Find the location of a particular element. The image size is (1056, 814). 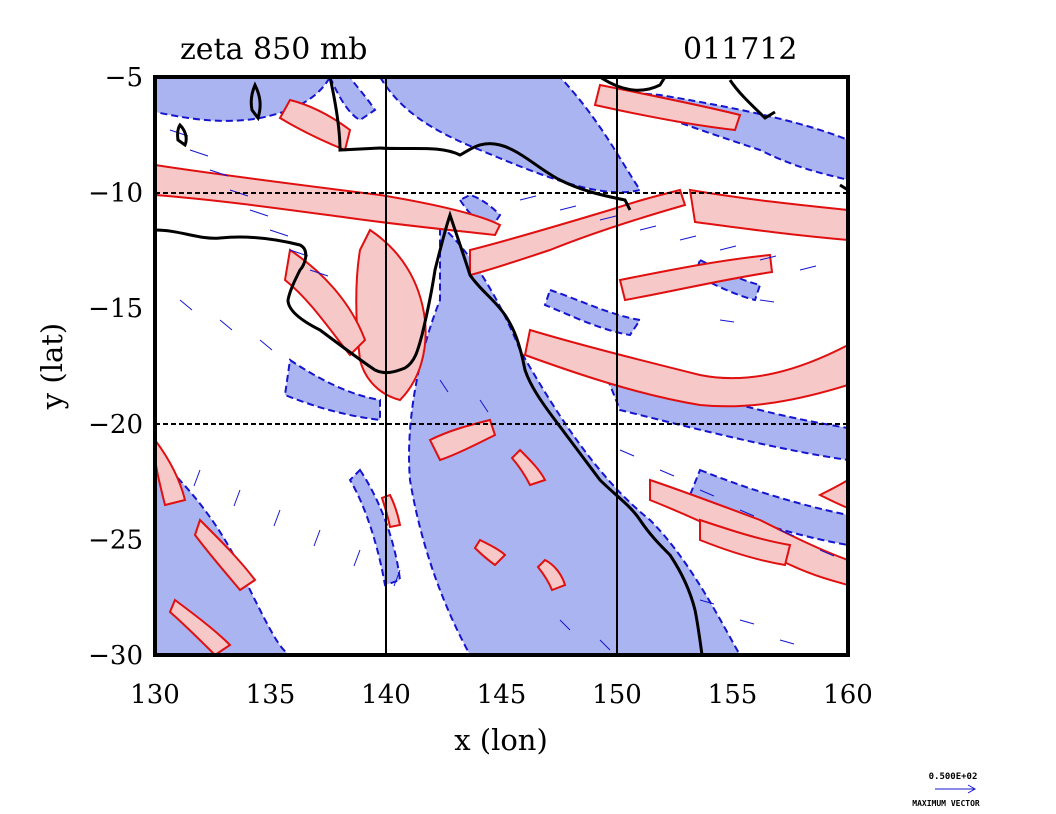

y-tick-label: −5 is located at coordinates (124, 78).